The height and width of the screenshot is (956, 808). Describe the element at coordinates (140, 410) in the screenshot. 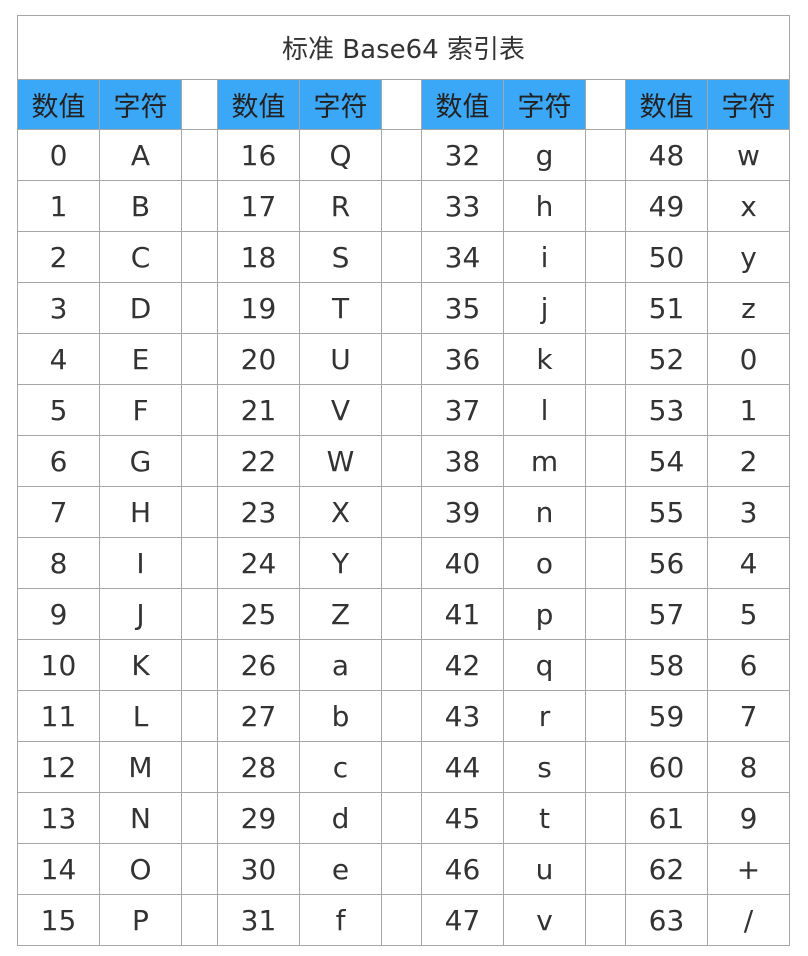

I see `char-cell: F` at that location.